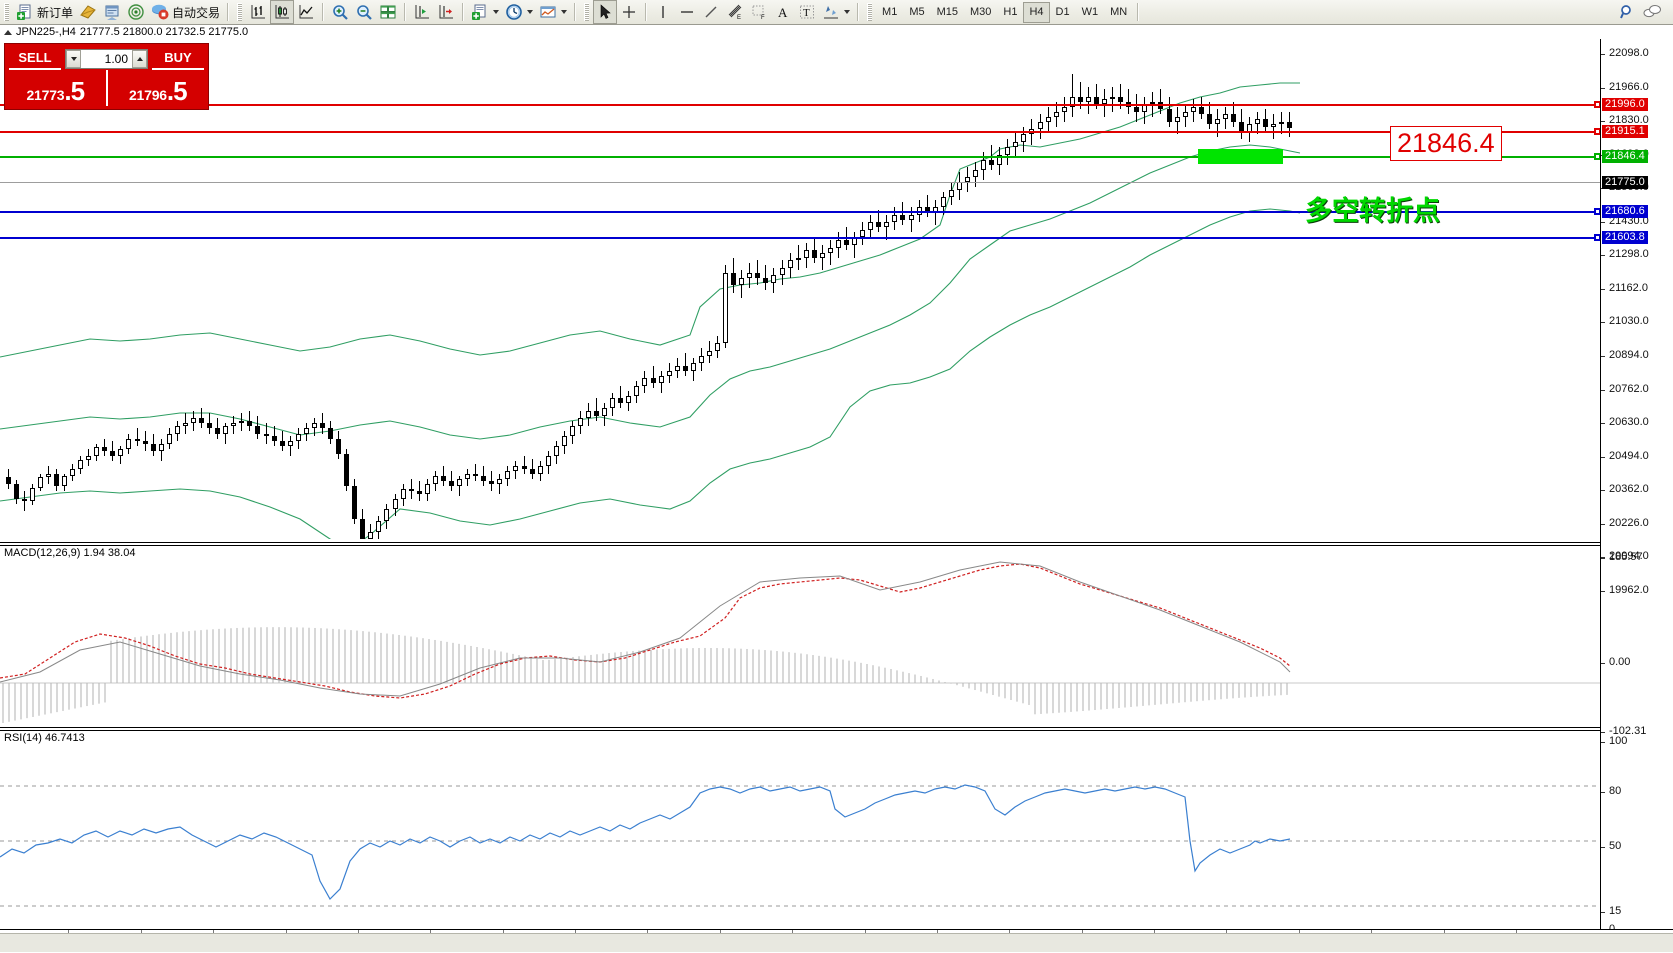 This screenshot has width=1673, height=953. What do you see at coordinates (73, 59) in the screenshot?
I see `volume-decrease-button` at bounding box center [73, 59].